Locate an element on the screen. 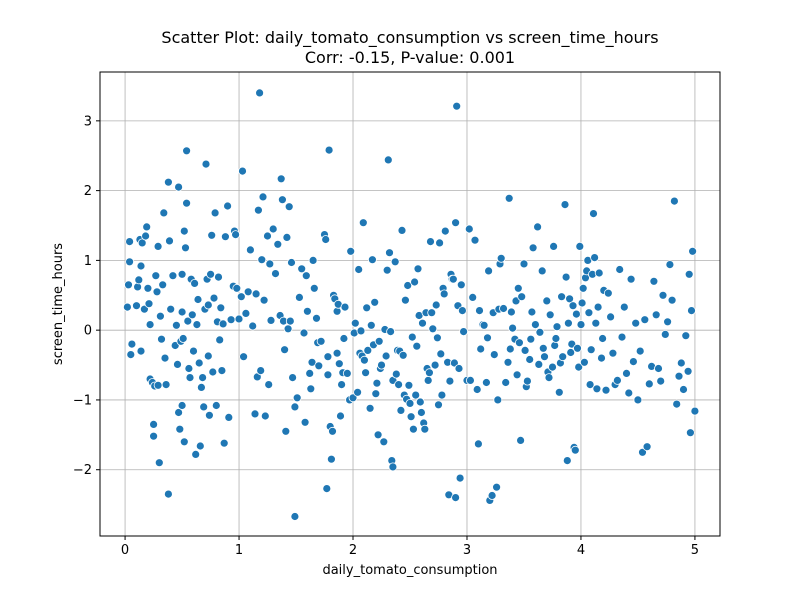 This screenshot has height=600, width=800. y-tick-label: −2 is located at coordinates (82, 470).